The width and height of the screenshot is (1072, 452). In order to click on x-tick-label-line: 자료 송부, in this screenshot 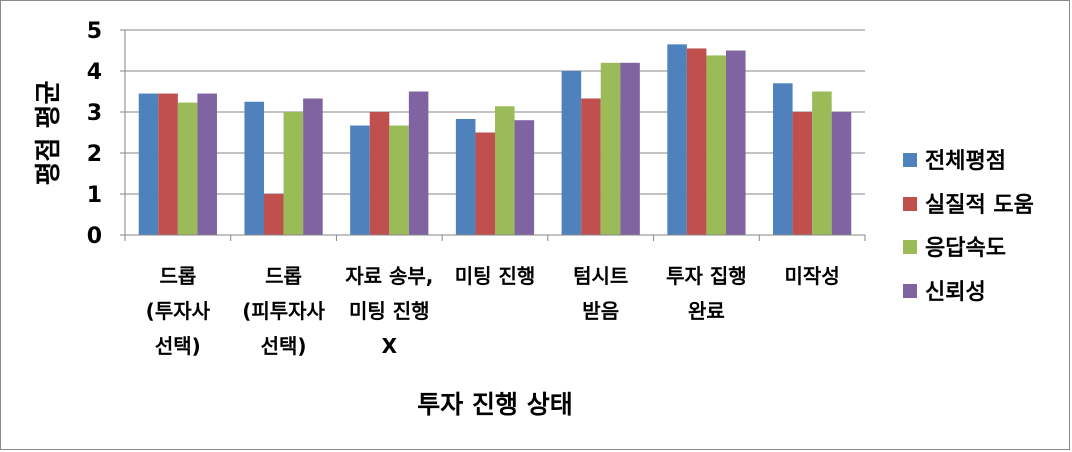, I will do `click(389, 276)`.